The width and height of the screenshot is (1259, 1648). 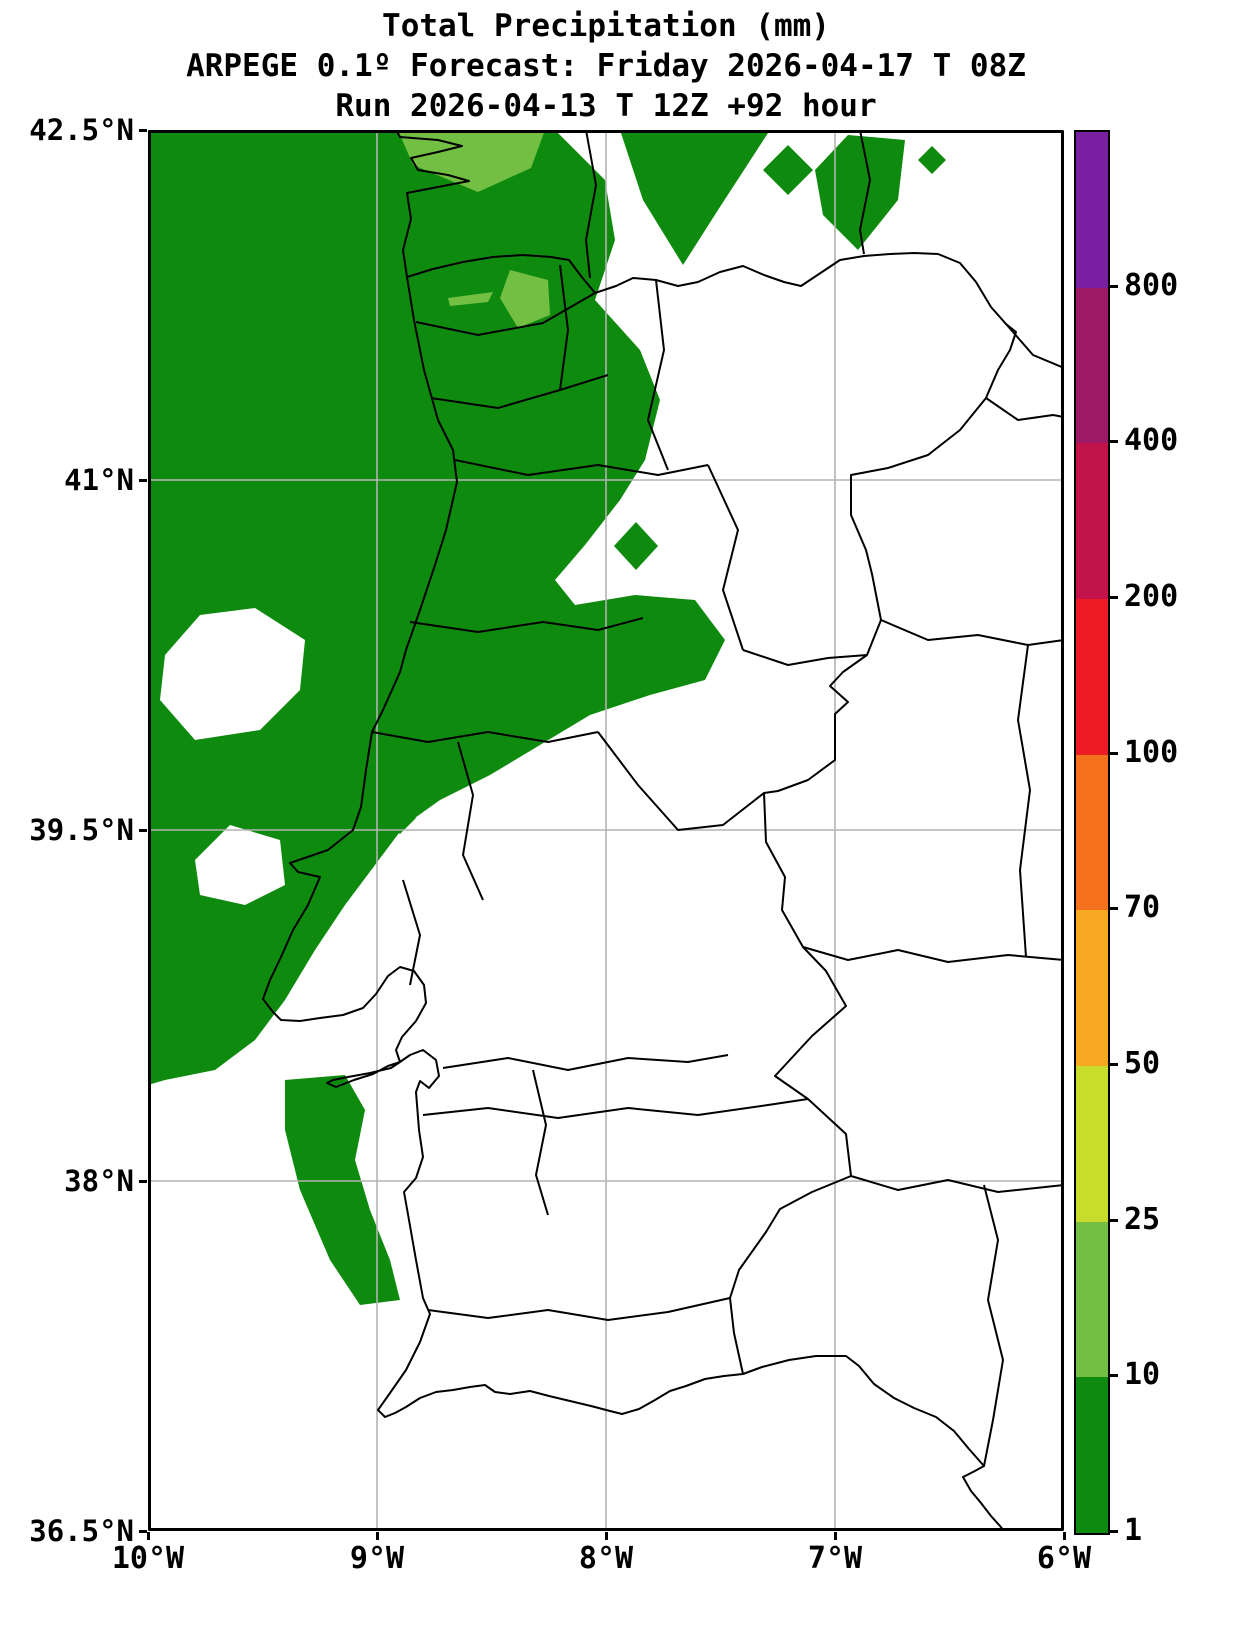 I want to click on x-tick-label-1: 9°W, so click(x=377, y=1558).